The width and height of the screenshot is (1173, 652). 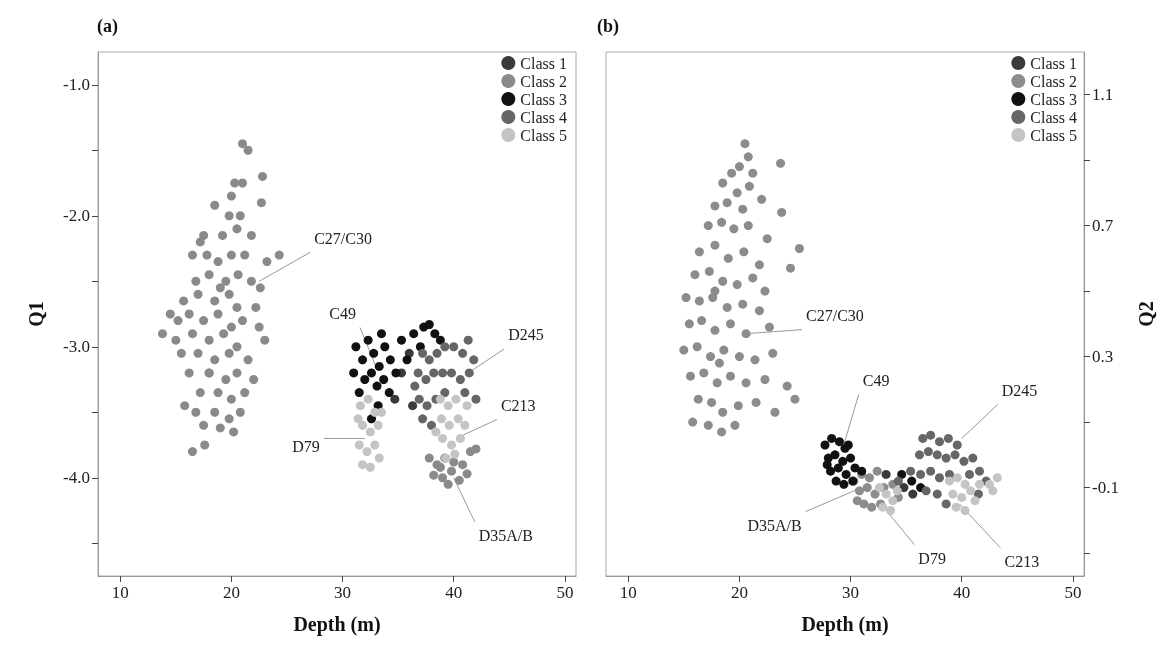 I want to click on y-tick-label: -3.0, so click(x=76, y=347).